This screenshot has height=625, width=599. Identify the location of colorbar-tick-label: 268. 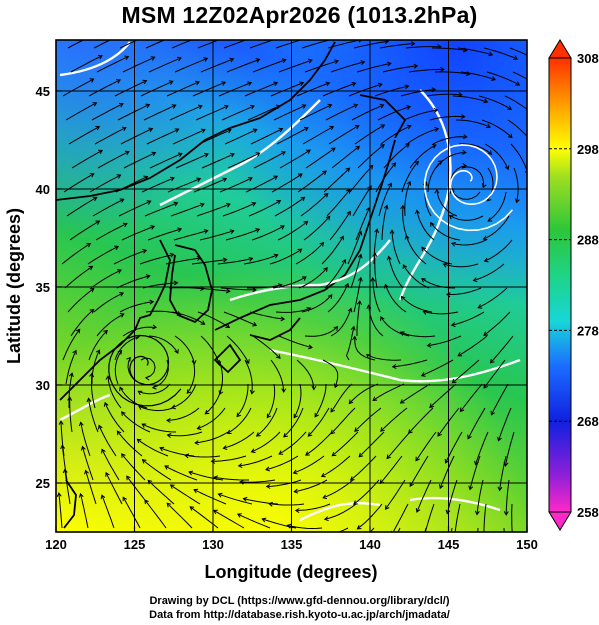
(588, 421).